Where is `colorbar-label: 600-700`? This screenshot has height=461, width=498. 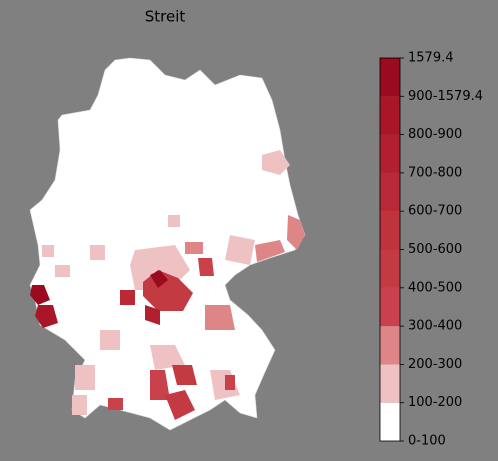
colorbar-label: 600-700 is located at coordinates (435, 211).